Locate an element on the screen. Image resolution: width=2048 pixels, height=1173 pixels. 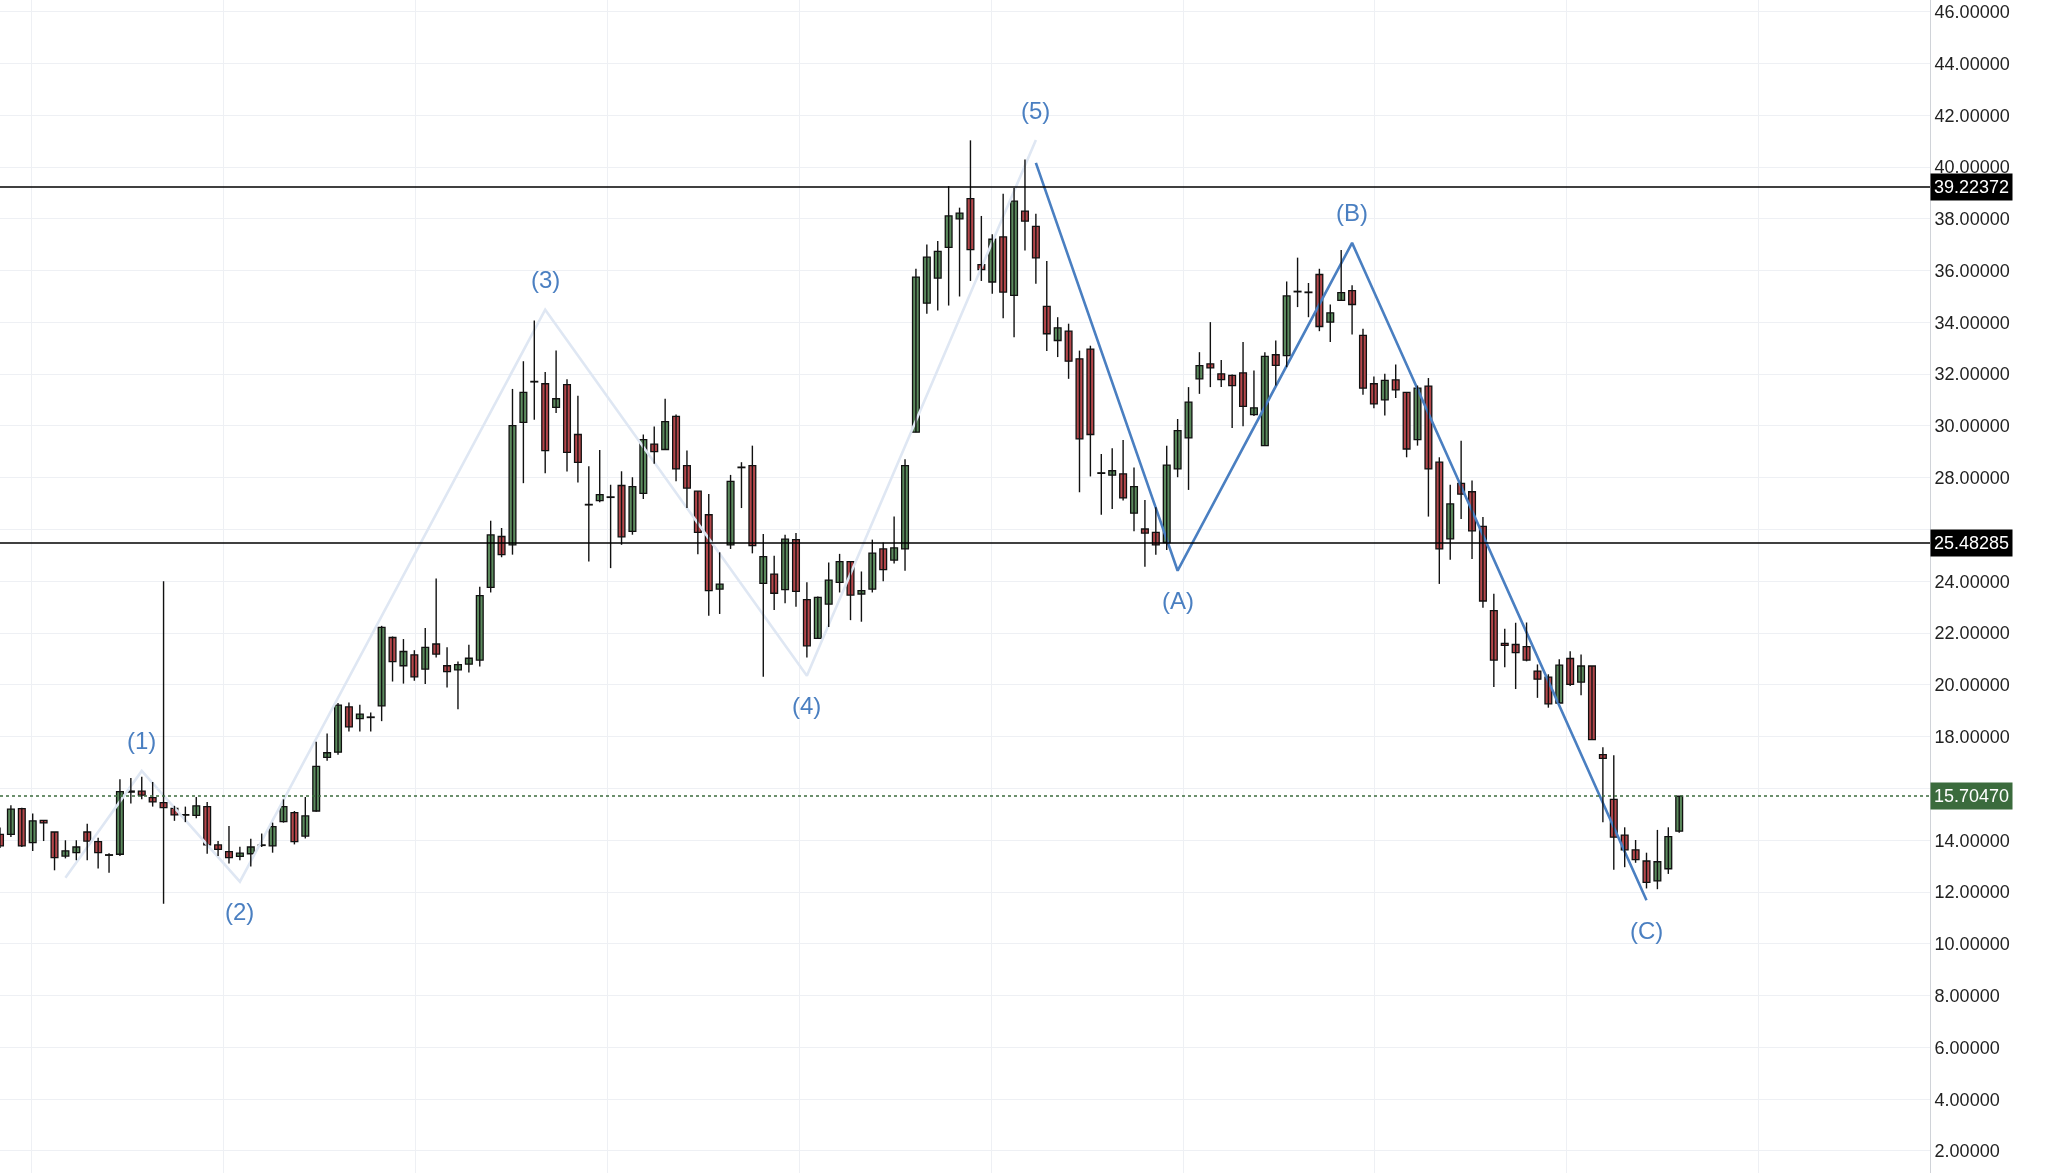
annotation: (1) is located at coordinates (142, 740).